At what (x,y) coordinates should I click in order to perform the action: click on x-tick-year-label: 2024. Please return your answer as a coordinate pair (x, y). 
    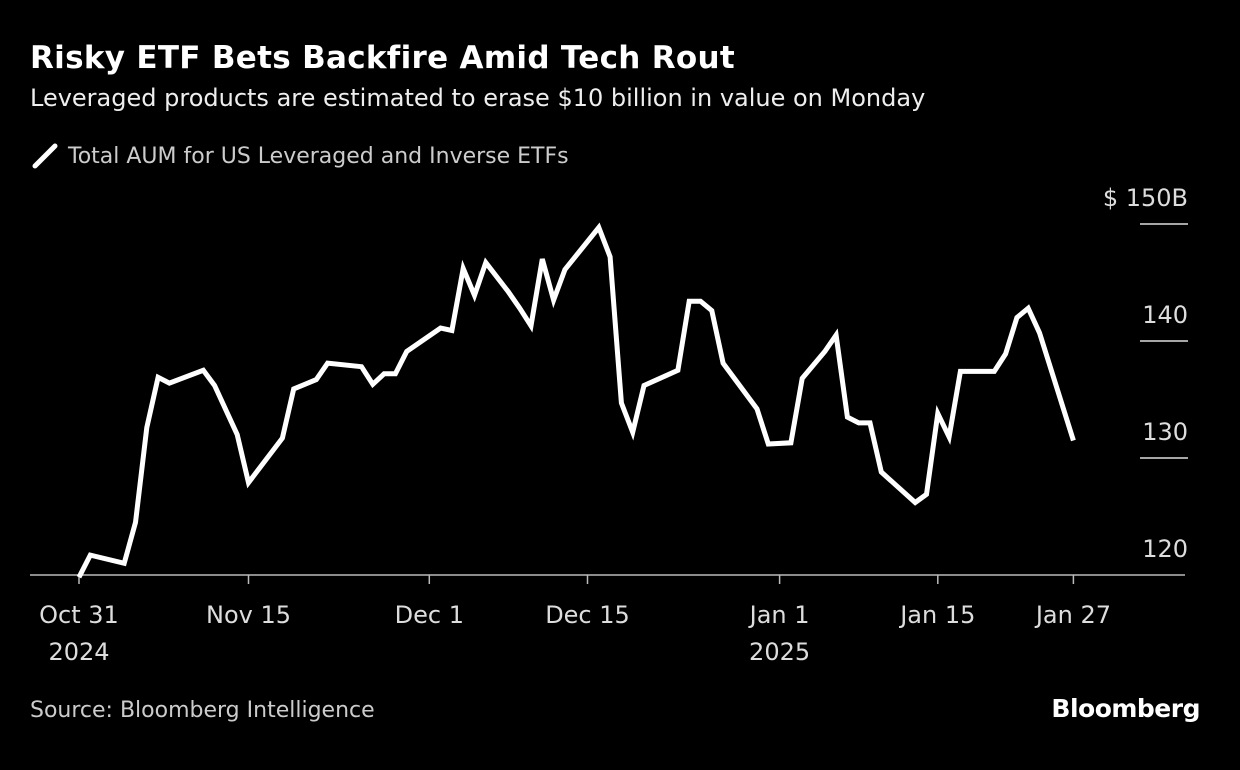
    Looking at the image, I should click on (78, 652).